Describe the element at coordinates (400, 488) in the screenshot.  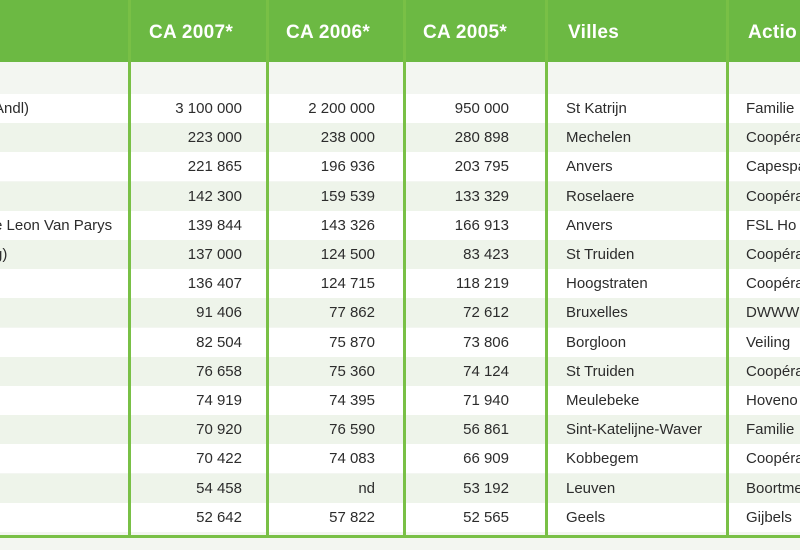
I see `table-row: 54 458 nd 53 192 Leuven Boortme` at that location.